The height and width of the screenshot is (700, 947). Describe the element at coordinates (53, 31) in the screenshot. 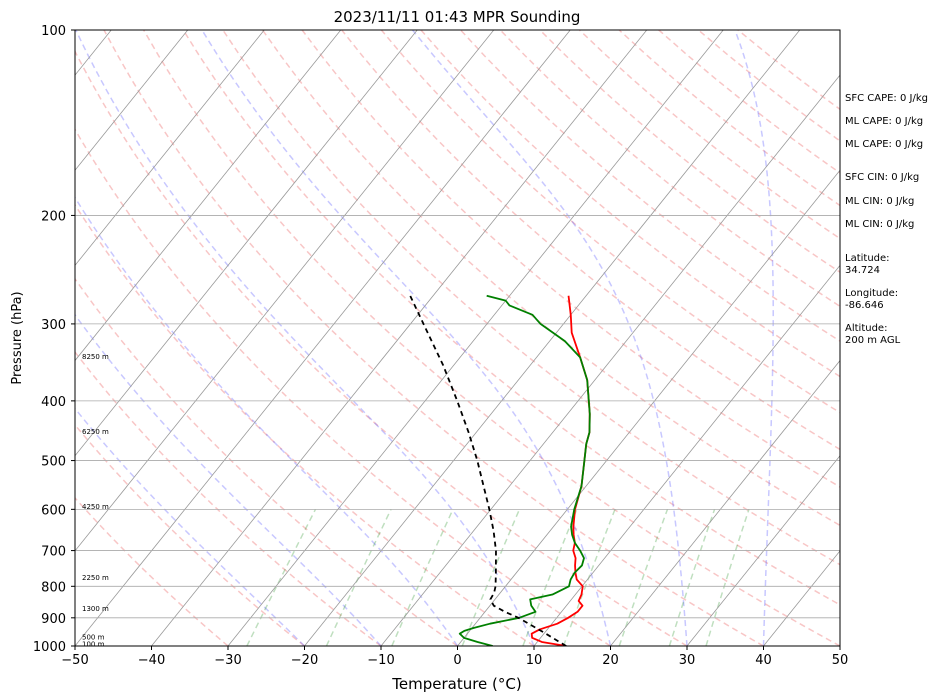

I see `y-tick-label: 100` at that location.